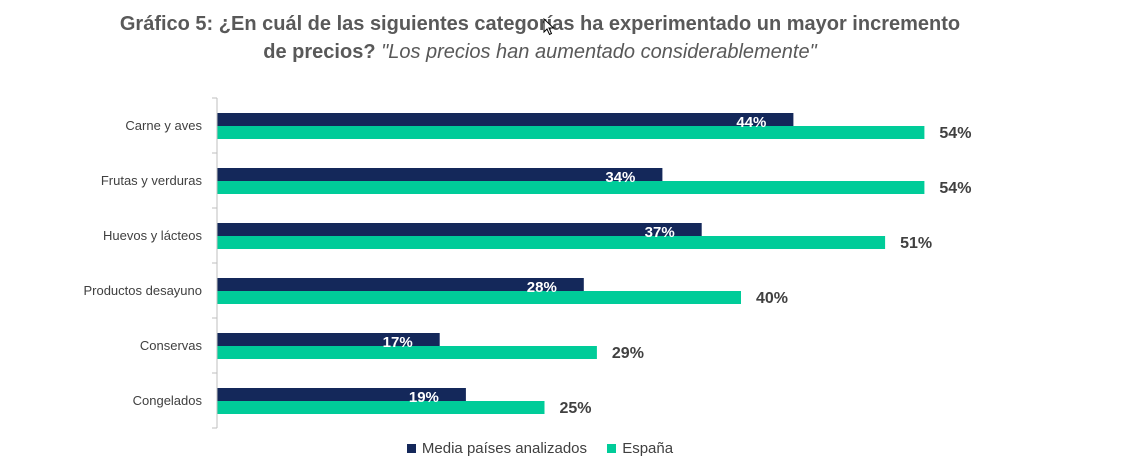 The height and width of the screenshot is (464, 1122). Describe the element at coordinates (628, 353) in the screenshot. I see `data-label-series-2: 29%` at that location.